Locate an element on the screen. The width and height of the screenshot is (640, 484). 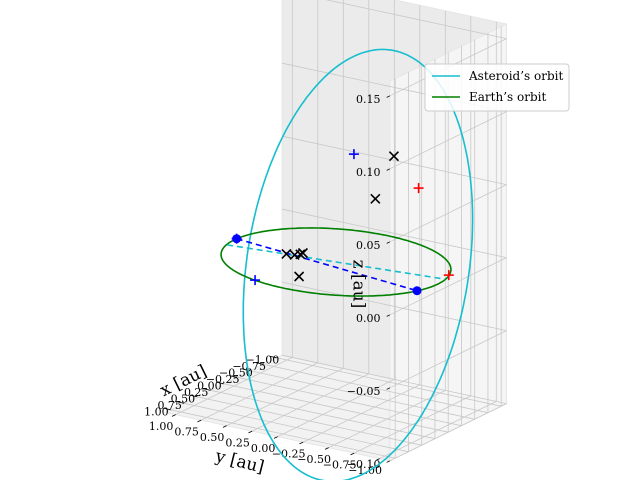
y-tick-label: 0.00 is located at coordinates (263, 448).